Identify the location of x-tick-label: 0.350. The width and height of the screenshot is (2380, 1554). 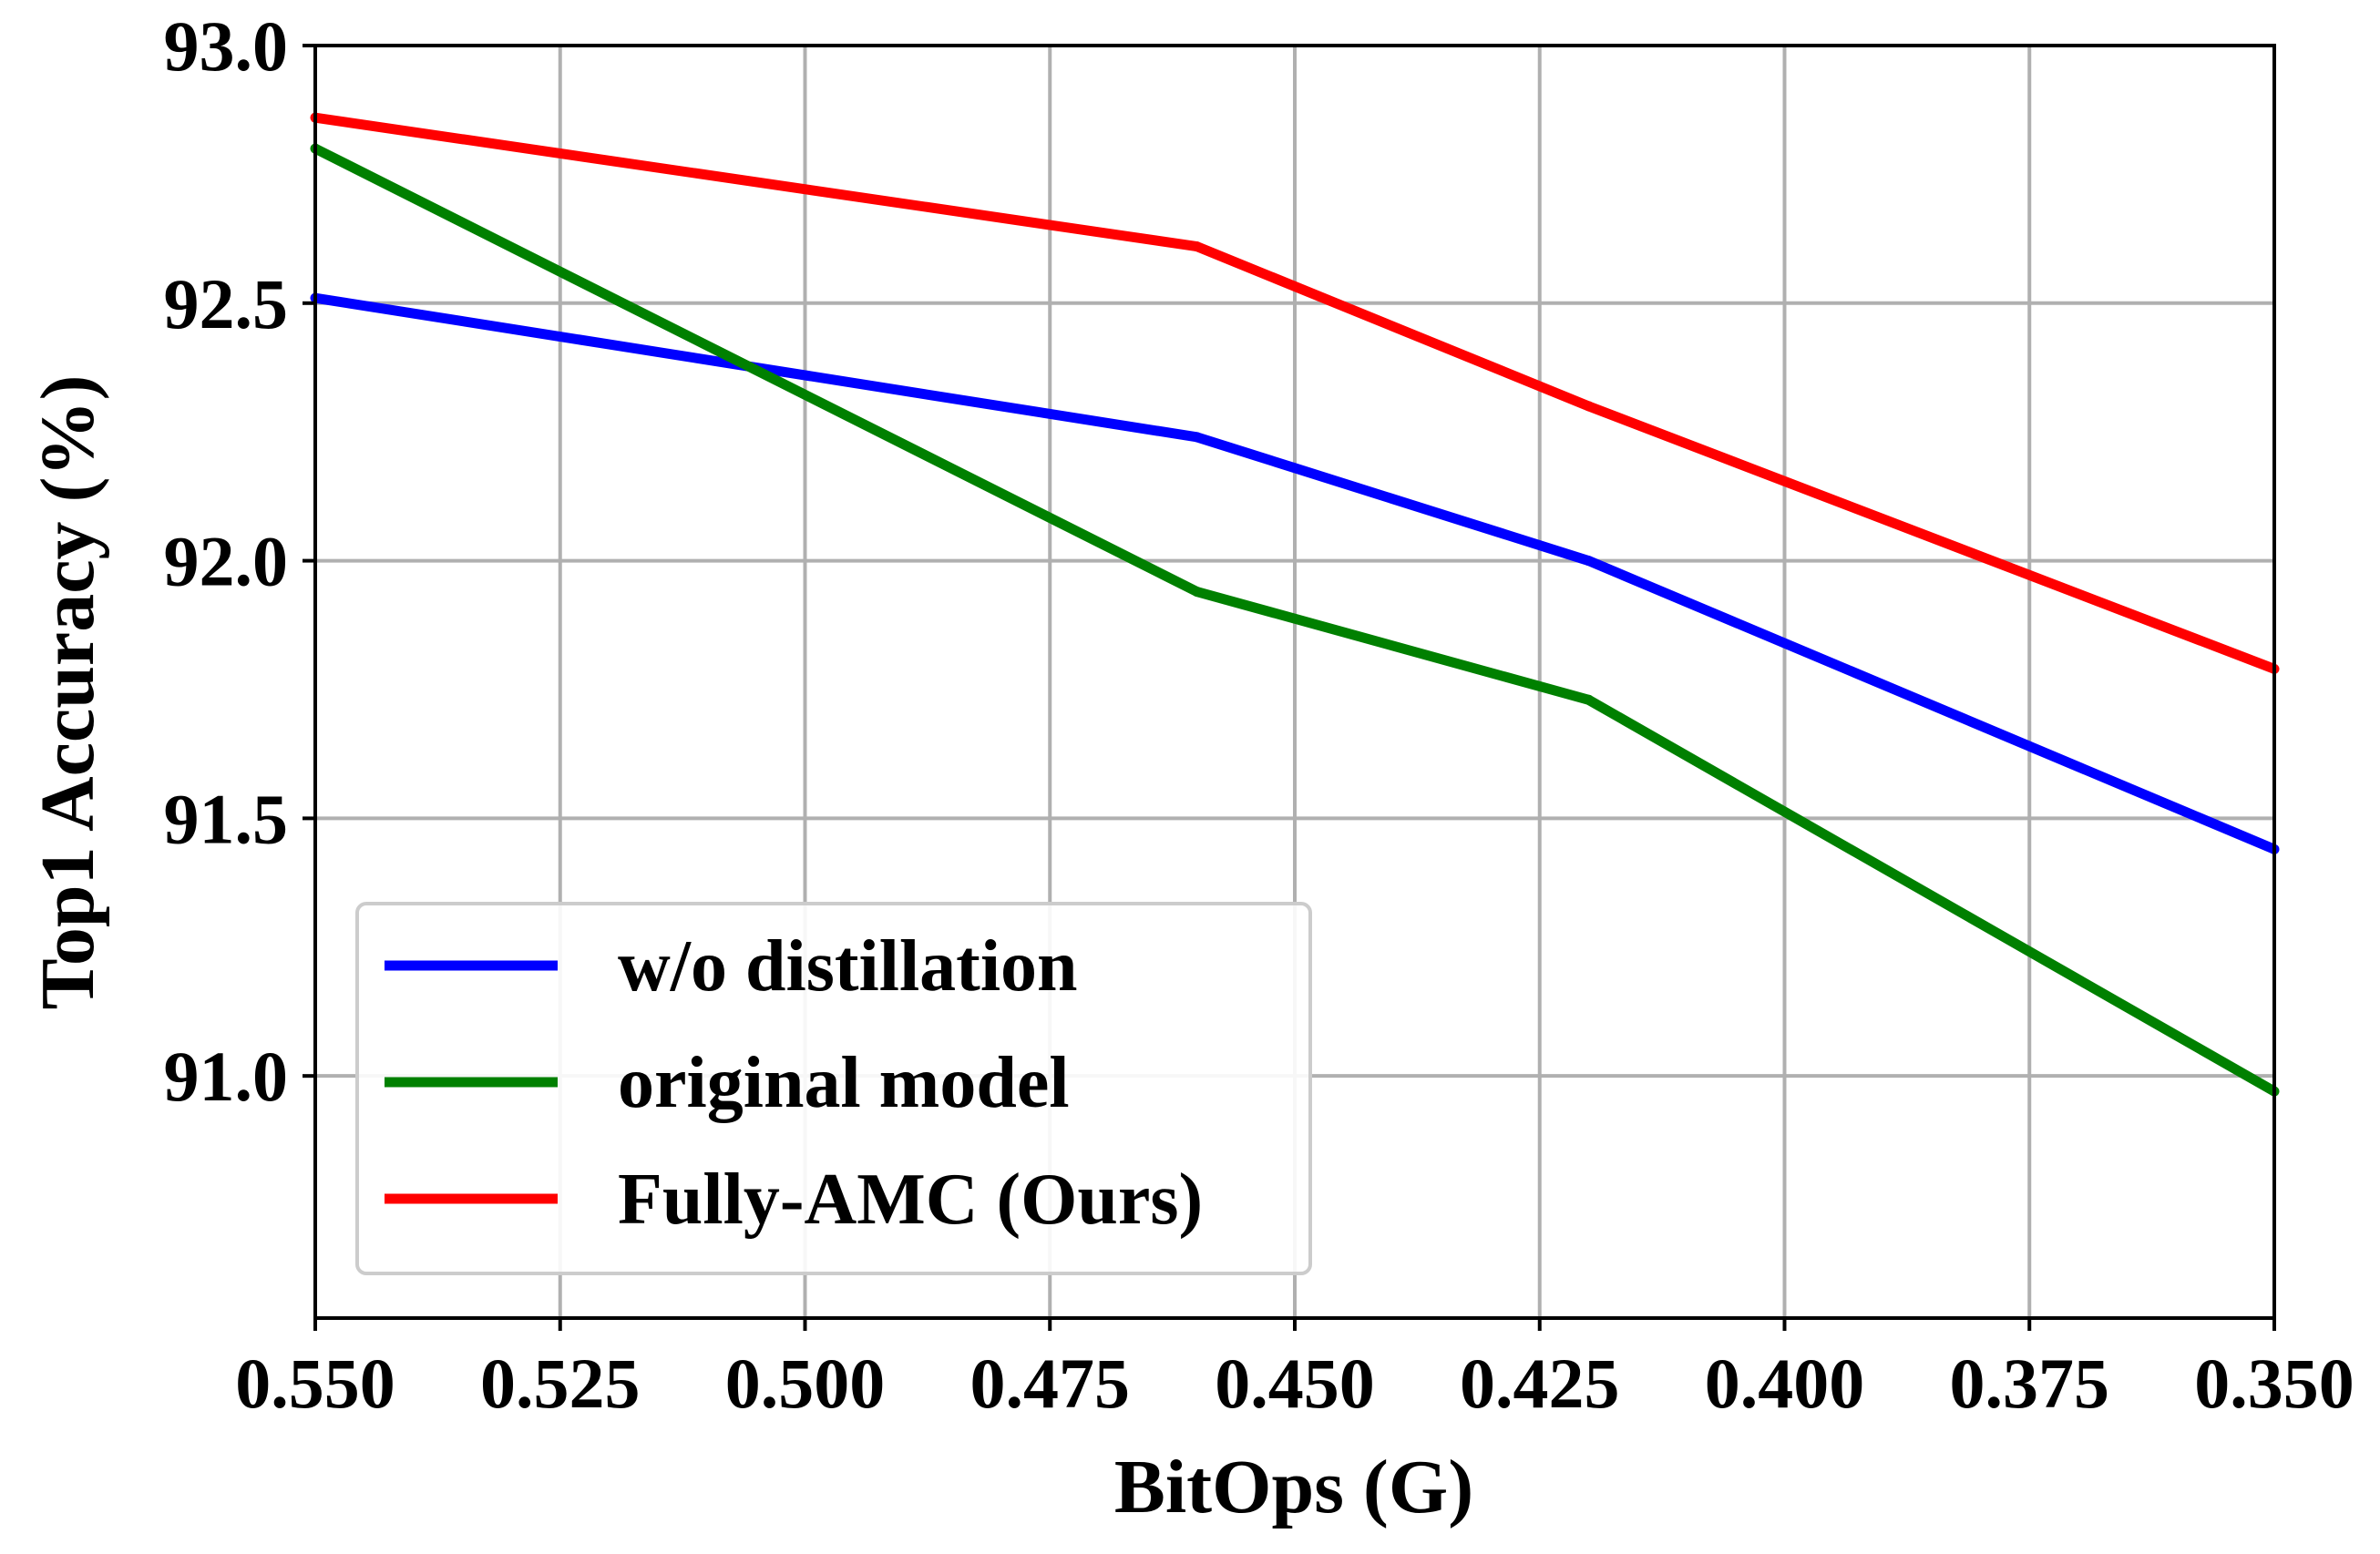
(2274, 1383).